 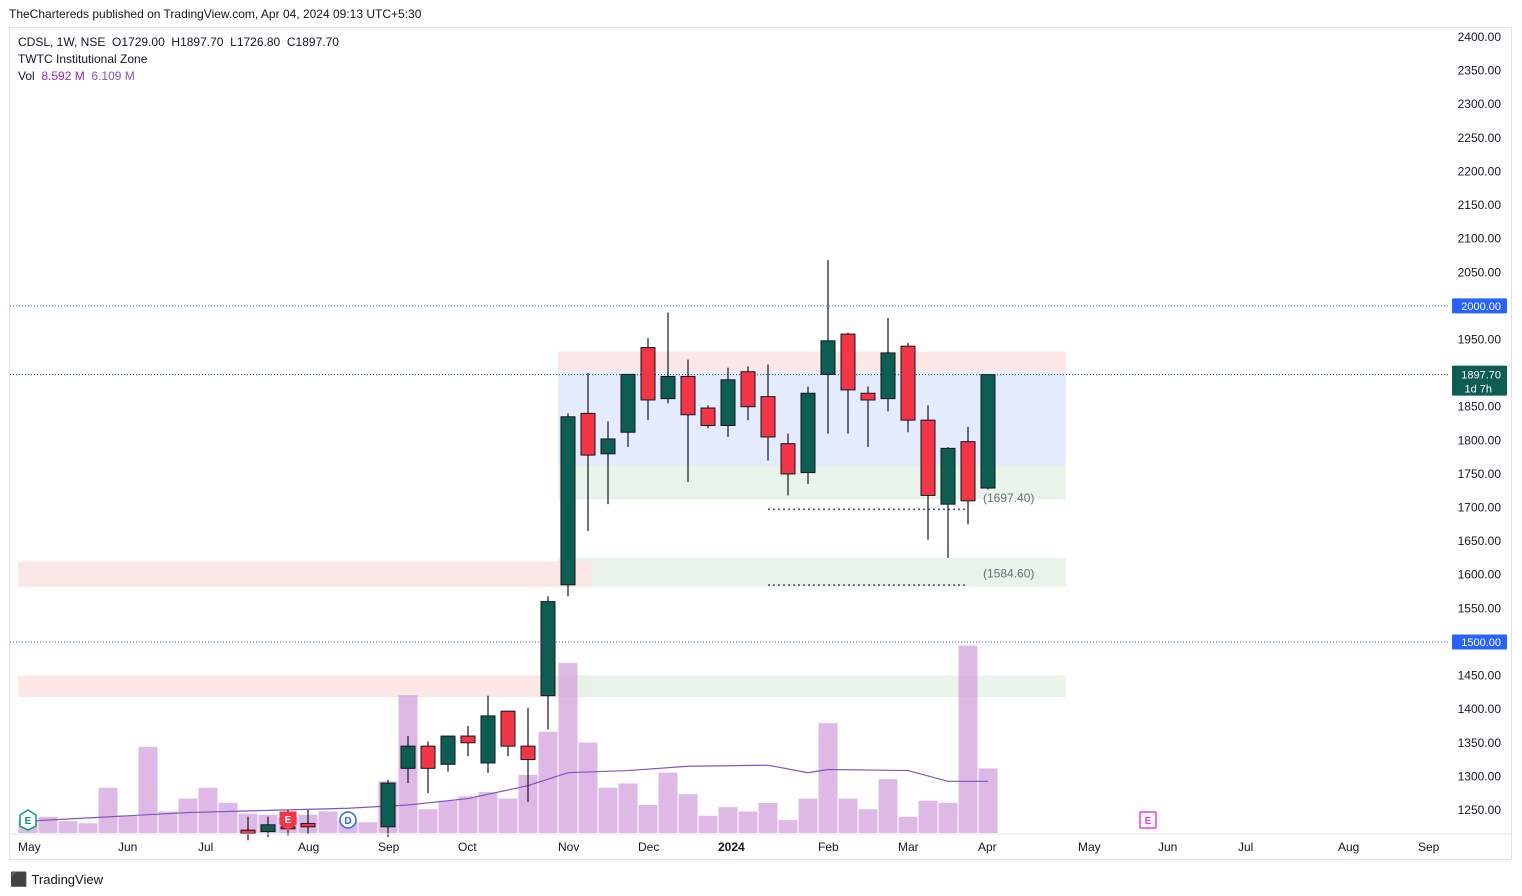 What do you see at coordinates (205, 847) in the screenshot?
I see `time-tick-label: Jul` at bounding box center [205, 847].